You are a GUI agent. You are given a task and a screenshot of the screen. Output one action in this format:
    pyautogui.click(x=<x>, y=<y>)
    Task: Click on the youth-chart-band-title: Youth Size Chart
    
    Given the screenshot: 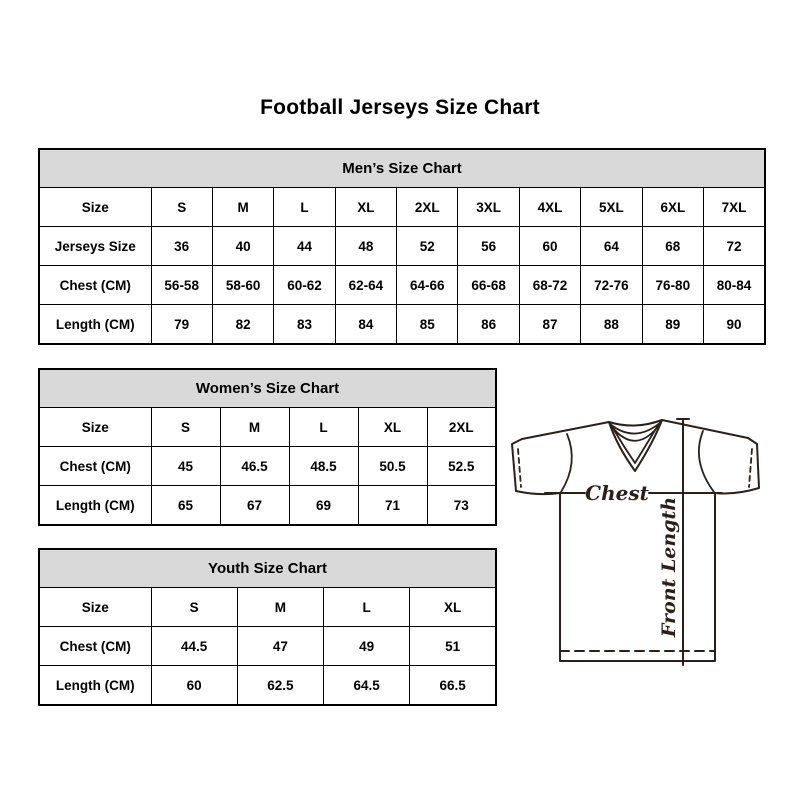 What is the action you would take?
    pyautogui.click(x=267, y=568)
    